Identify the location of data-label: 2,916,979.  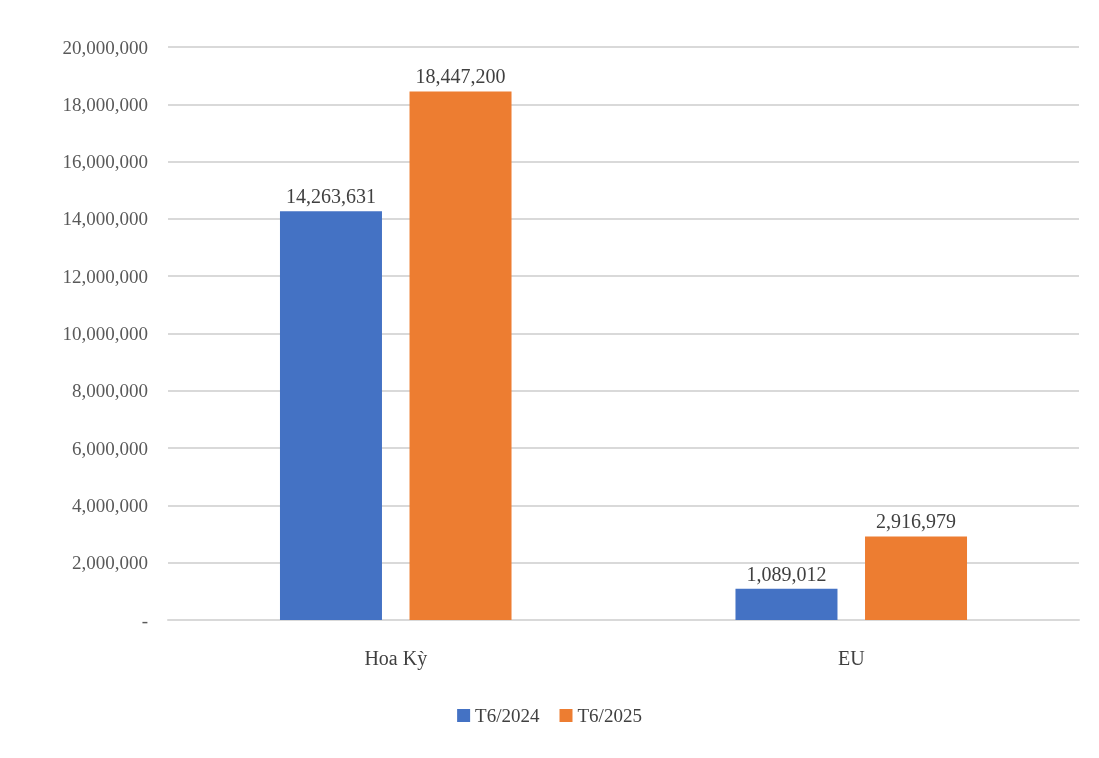
(916, 521).